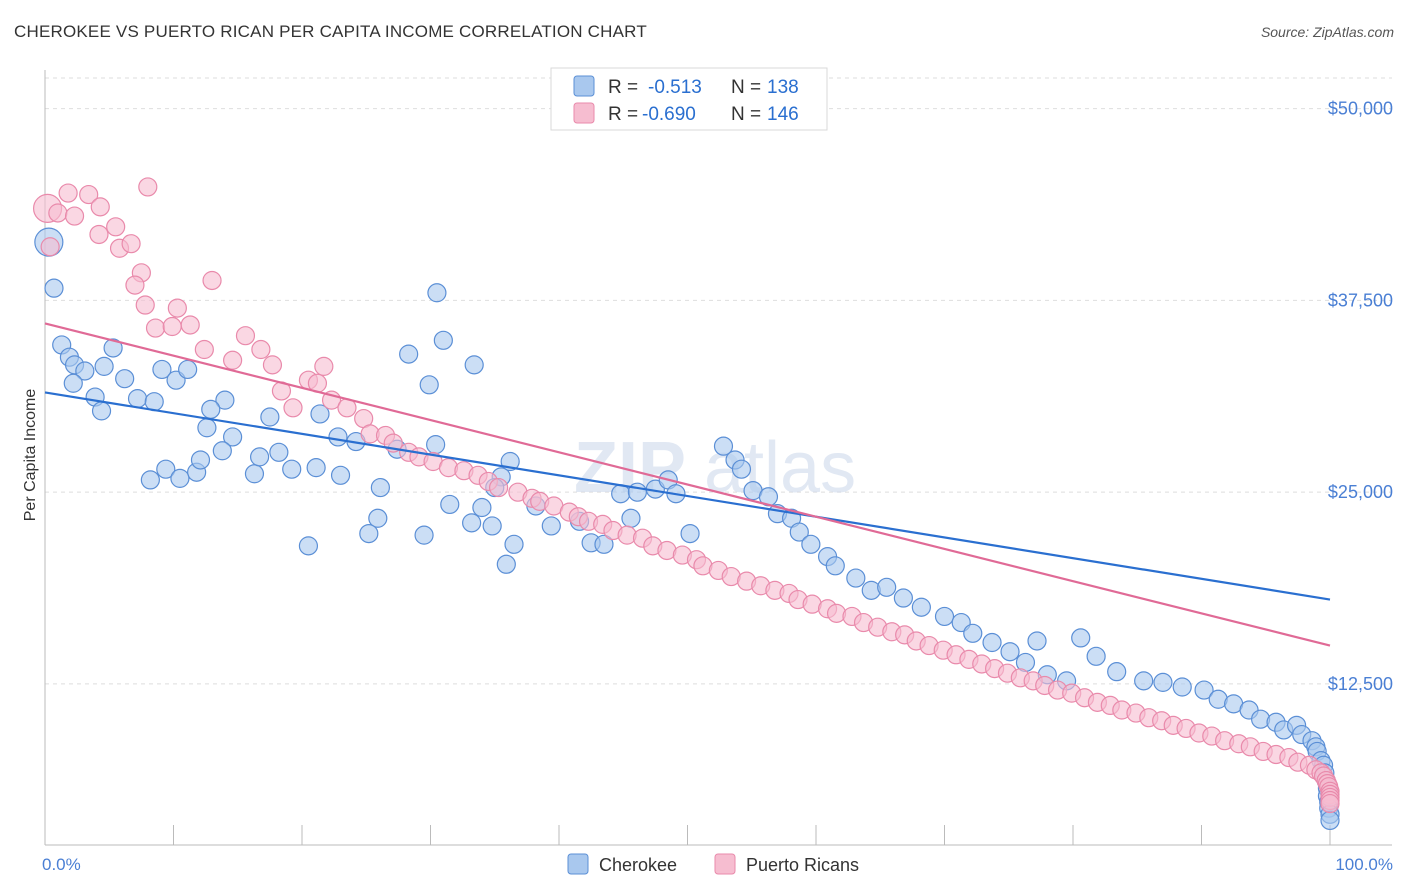 The height and width of the screenshot is (892, 1406). What do you see at coordinates (675, 87) in the screenshot?
I see `legend-r-value-cherokee: -0.513` at bounding box center [675, 87].